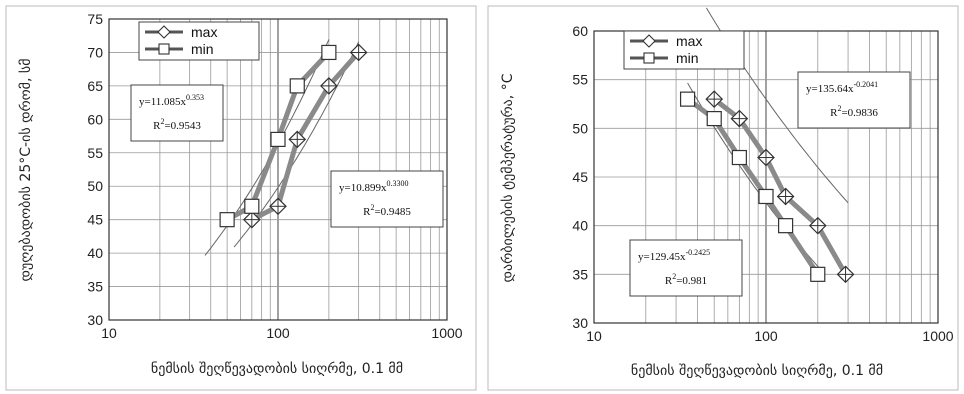  I want to click on chart1-series-max, so click(305, 136).